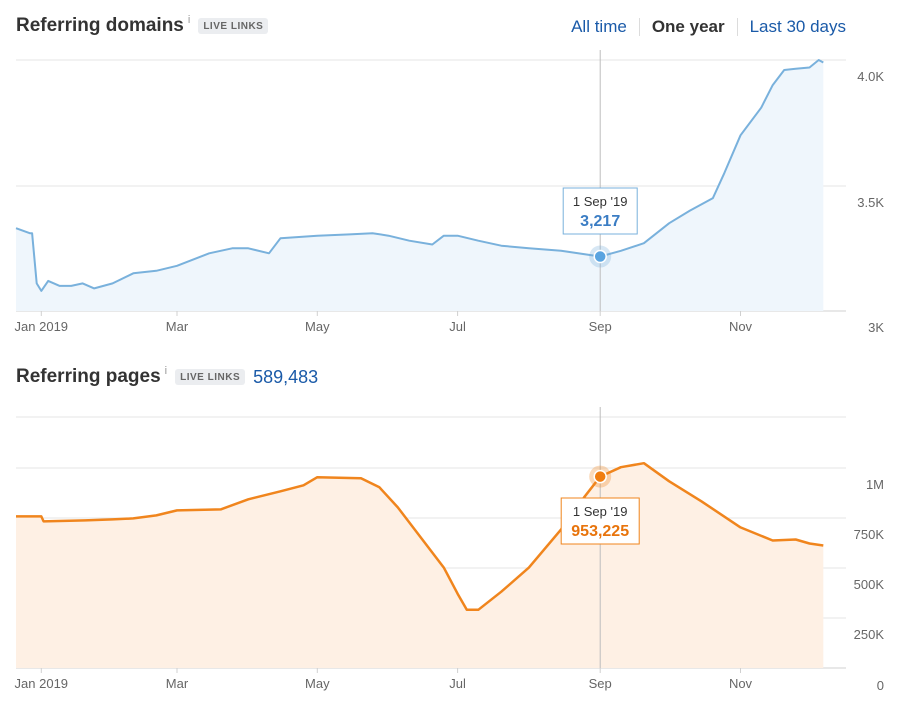 The image size is (907, 706). I want to click on range-all-time: All time, so click(599, 26).